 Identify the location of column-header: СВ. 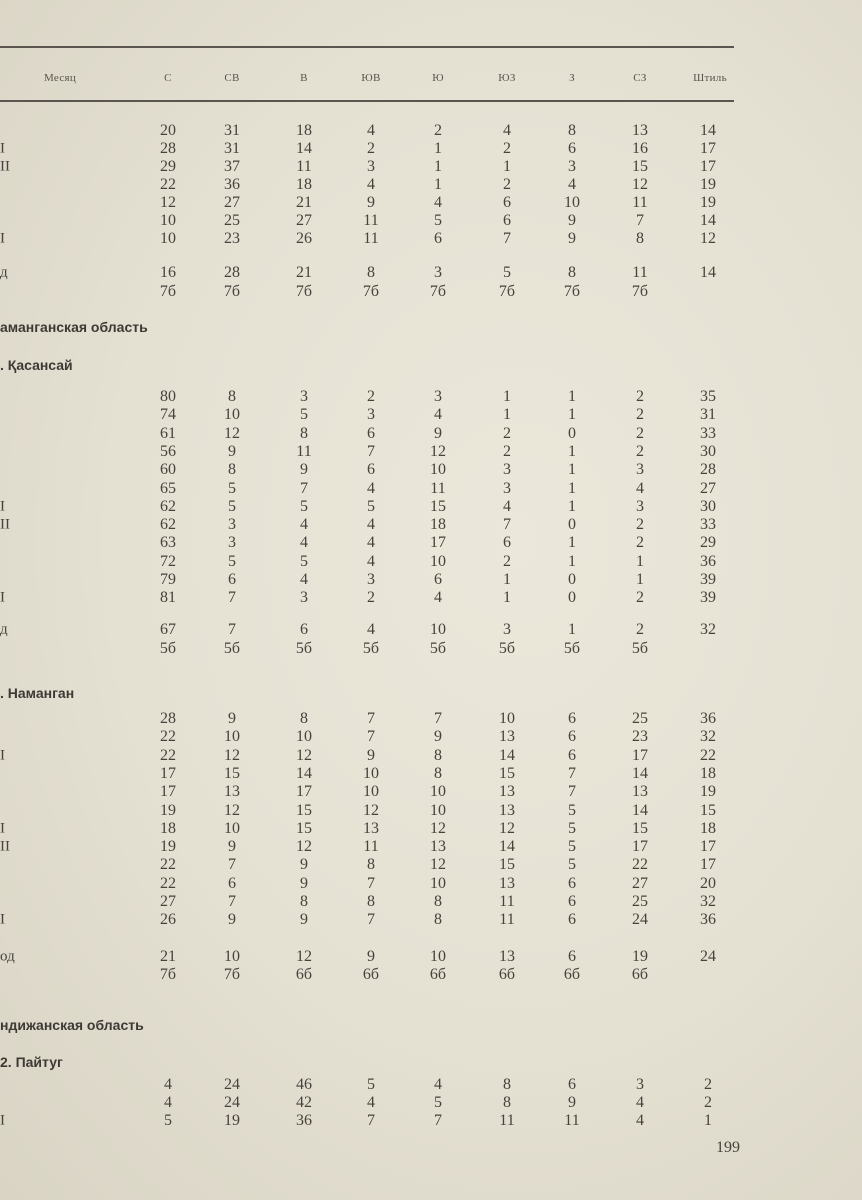
(232, 78).